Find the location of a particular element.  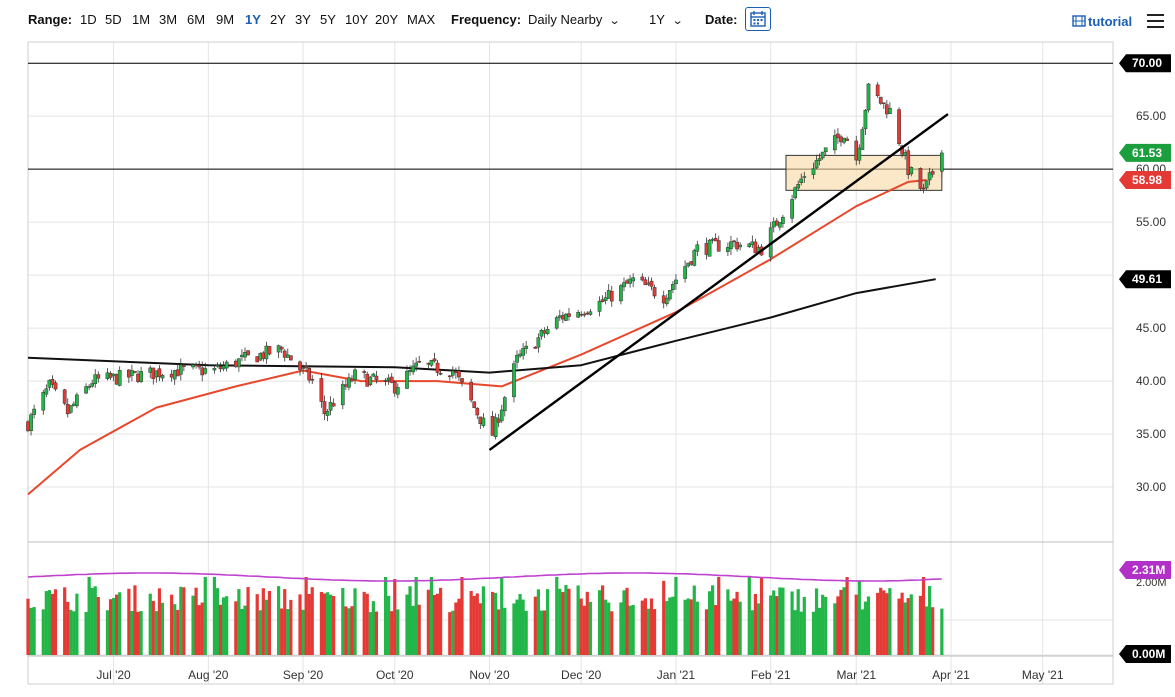

price-badge-0: 70.00 is located at coordinates (1145, 63).